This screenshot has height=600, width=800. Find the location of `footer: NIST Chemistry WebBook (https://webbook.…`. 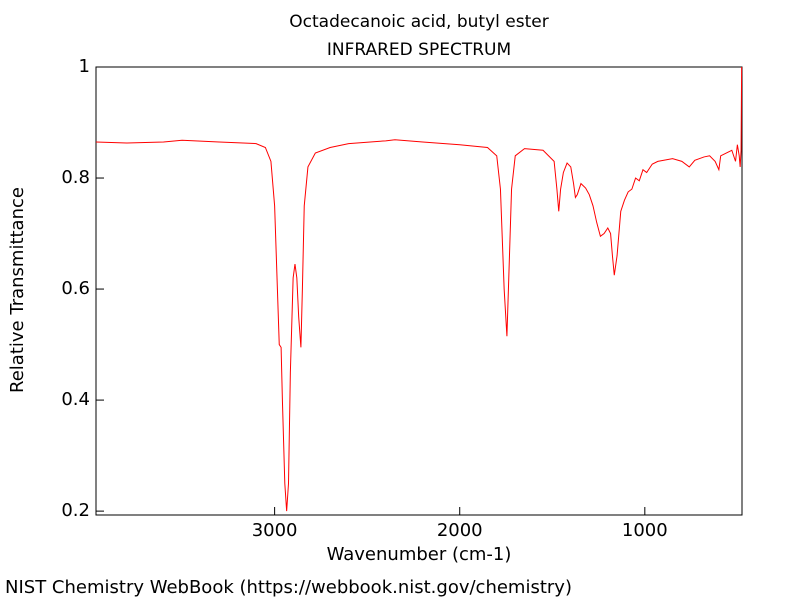

footer: NIST Chemistry WebBook (https://webbook.… is located at coordinates (288, 587).